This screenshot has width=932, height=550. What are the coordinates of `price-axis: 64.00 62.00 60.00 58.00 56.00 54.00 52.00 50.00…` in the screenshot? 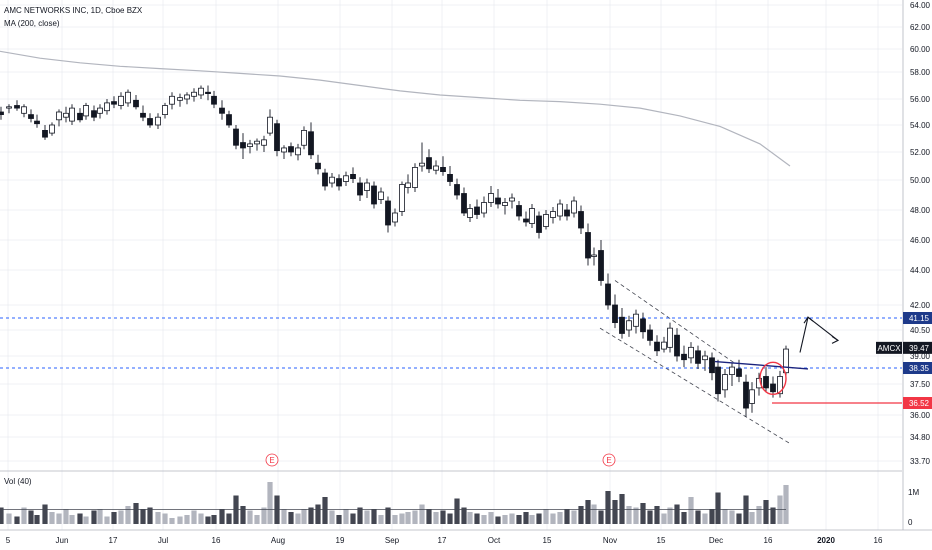 It's located at (919, 264).